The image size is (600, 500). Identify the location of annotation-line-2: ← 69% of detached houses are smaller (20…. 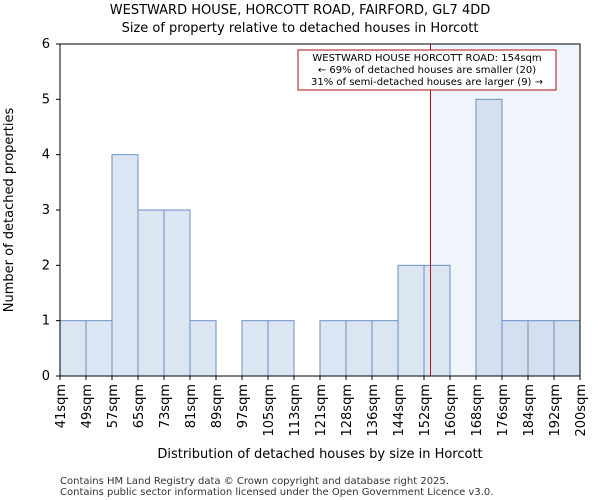
(427, 70).